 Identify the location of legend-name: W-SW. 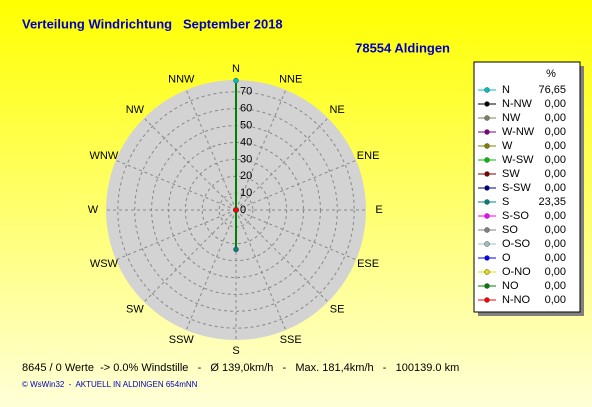
(518, 160).